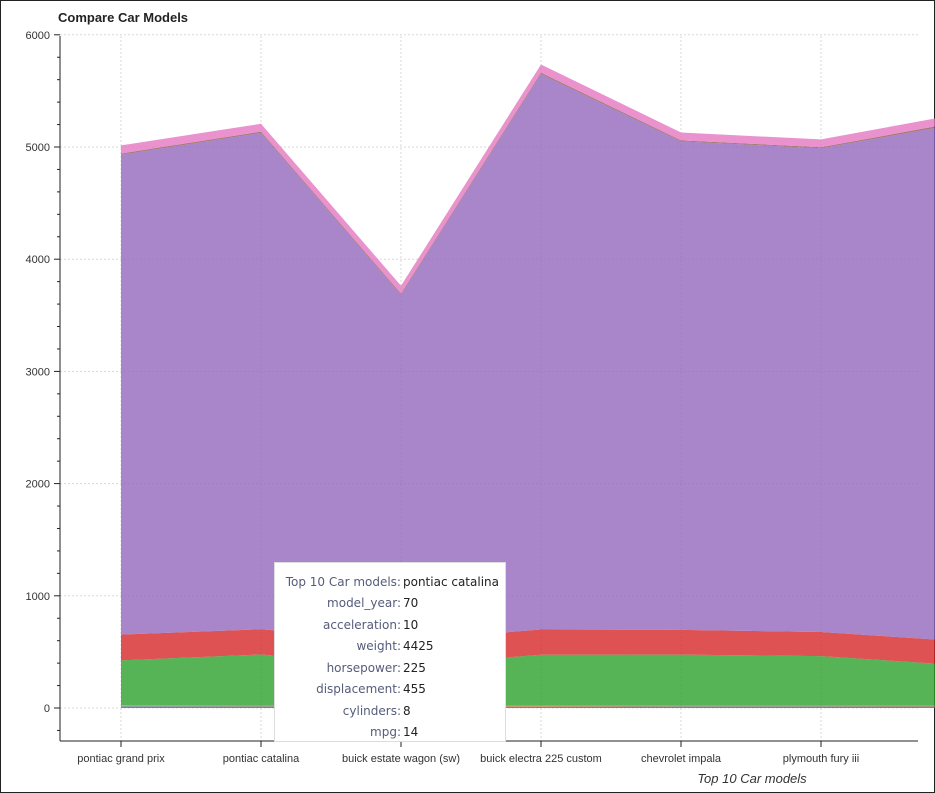  I want to click on y-tick-label: 6000, so click(38, 36).